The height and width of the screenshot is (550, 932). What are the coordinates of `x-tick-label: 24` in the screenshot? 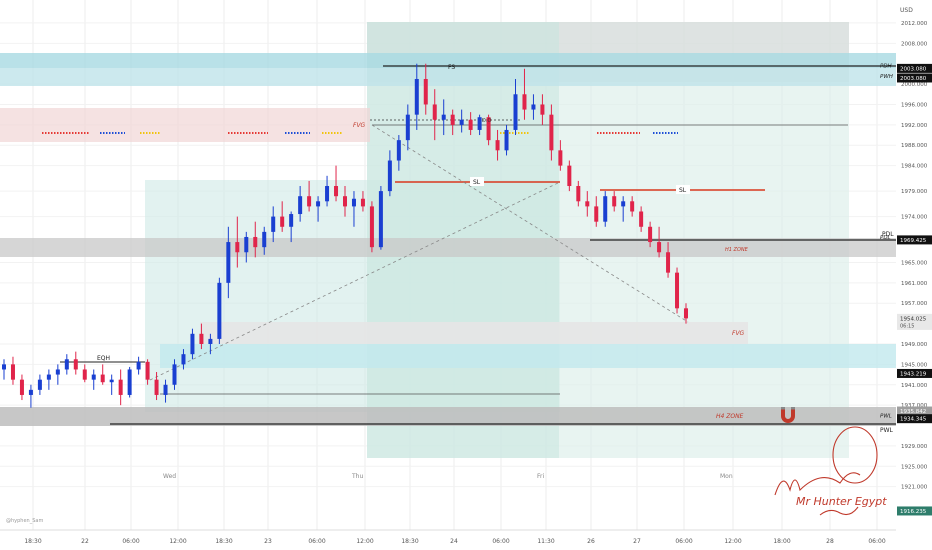 It's located at (454, 541).